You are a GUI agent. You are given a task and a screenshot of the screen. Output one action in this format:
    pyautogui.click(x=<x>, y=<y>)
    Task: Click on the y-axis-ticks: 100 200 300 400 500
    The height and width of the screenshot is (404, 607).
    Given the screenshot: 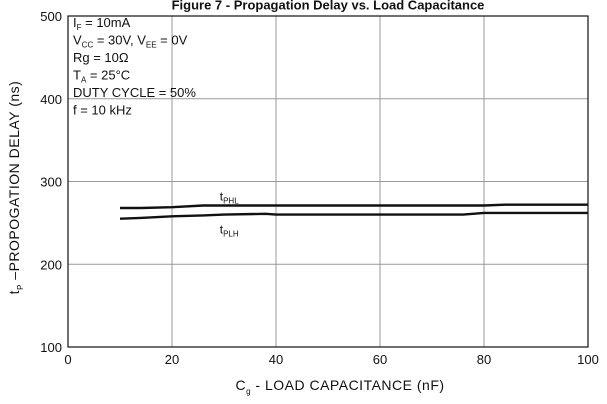 What is the action you would take?
    pyautogui.click(x=51, y=182)
    